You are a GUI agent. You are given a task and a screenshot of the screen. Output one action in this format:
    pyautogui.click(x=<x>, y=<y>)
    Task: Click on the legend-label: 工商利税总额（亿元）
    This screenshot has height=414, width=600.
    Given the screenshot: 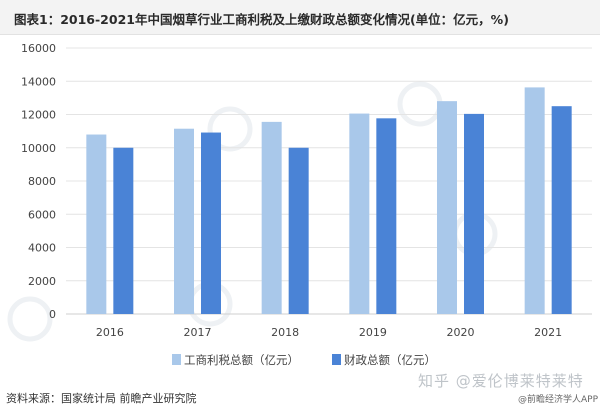 What is the action you would take?
    pyautogui.click(x=241, y=360)
    